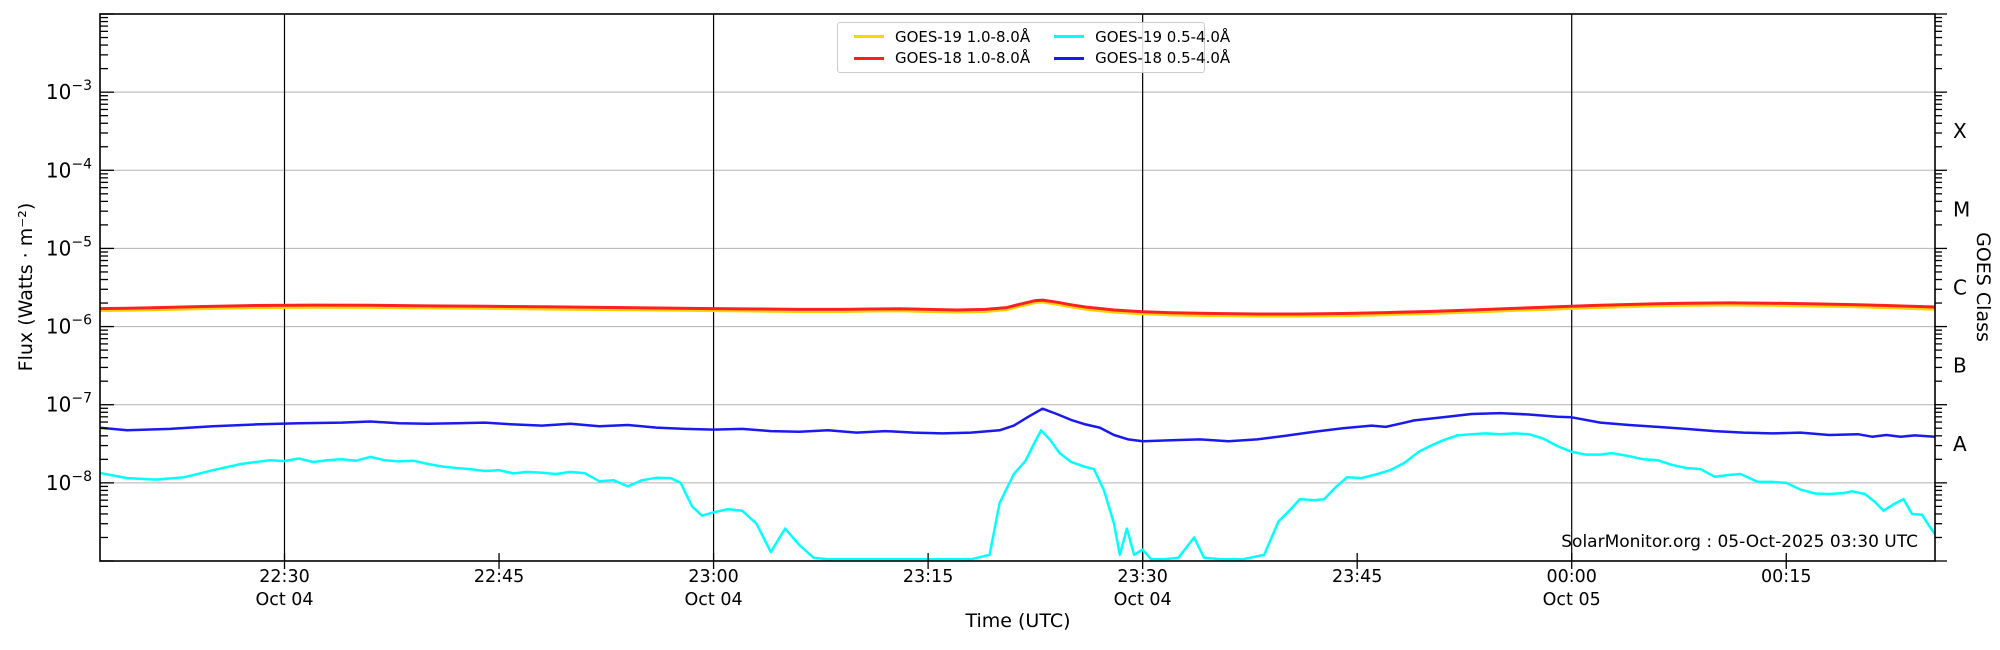 This screenshot has width=2000, height=650. What do you see at coordinates (1018, 621) in the screenshot?
I see `x-axis-label-time: Time (UTC)` at bounding box center [1018, 621].